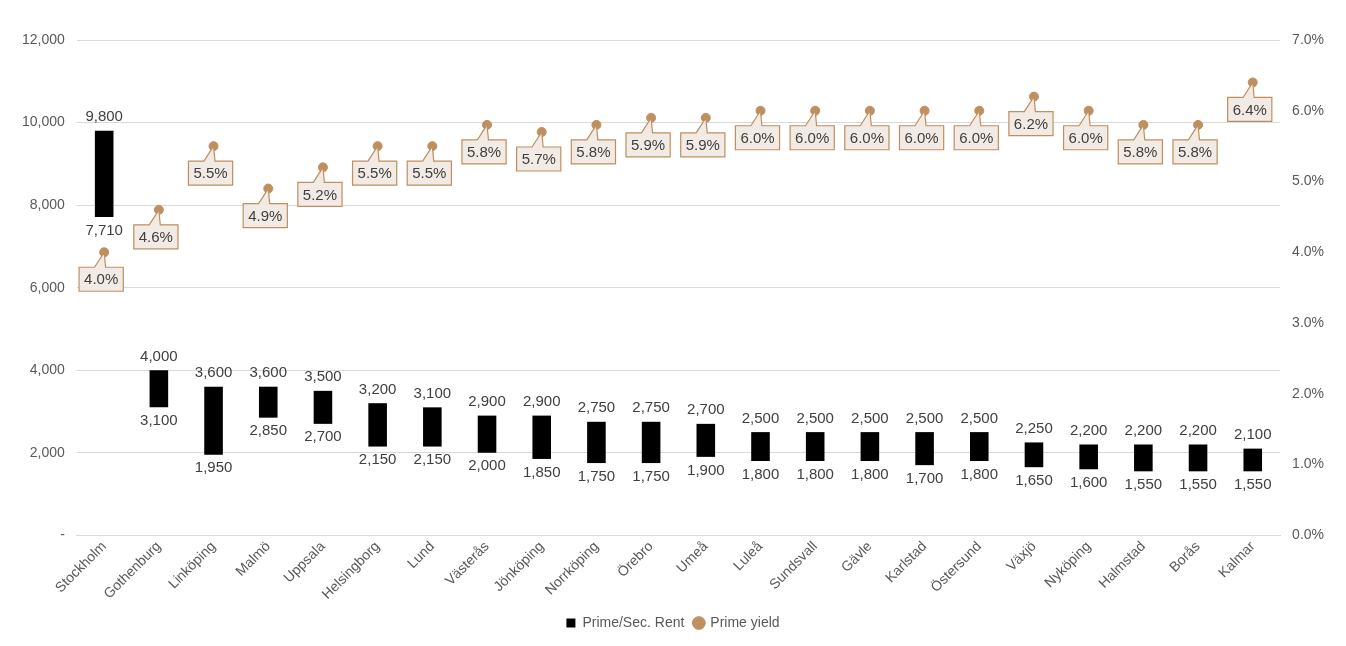  What do you see at coordinates (1308, 180) in the screenshot?
I see `y2-tick-label: 5.0%` at bounding box center [1308, 180].